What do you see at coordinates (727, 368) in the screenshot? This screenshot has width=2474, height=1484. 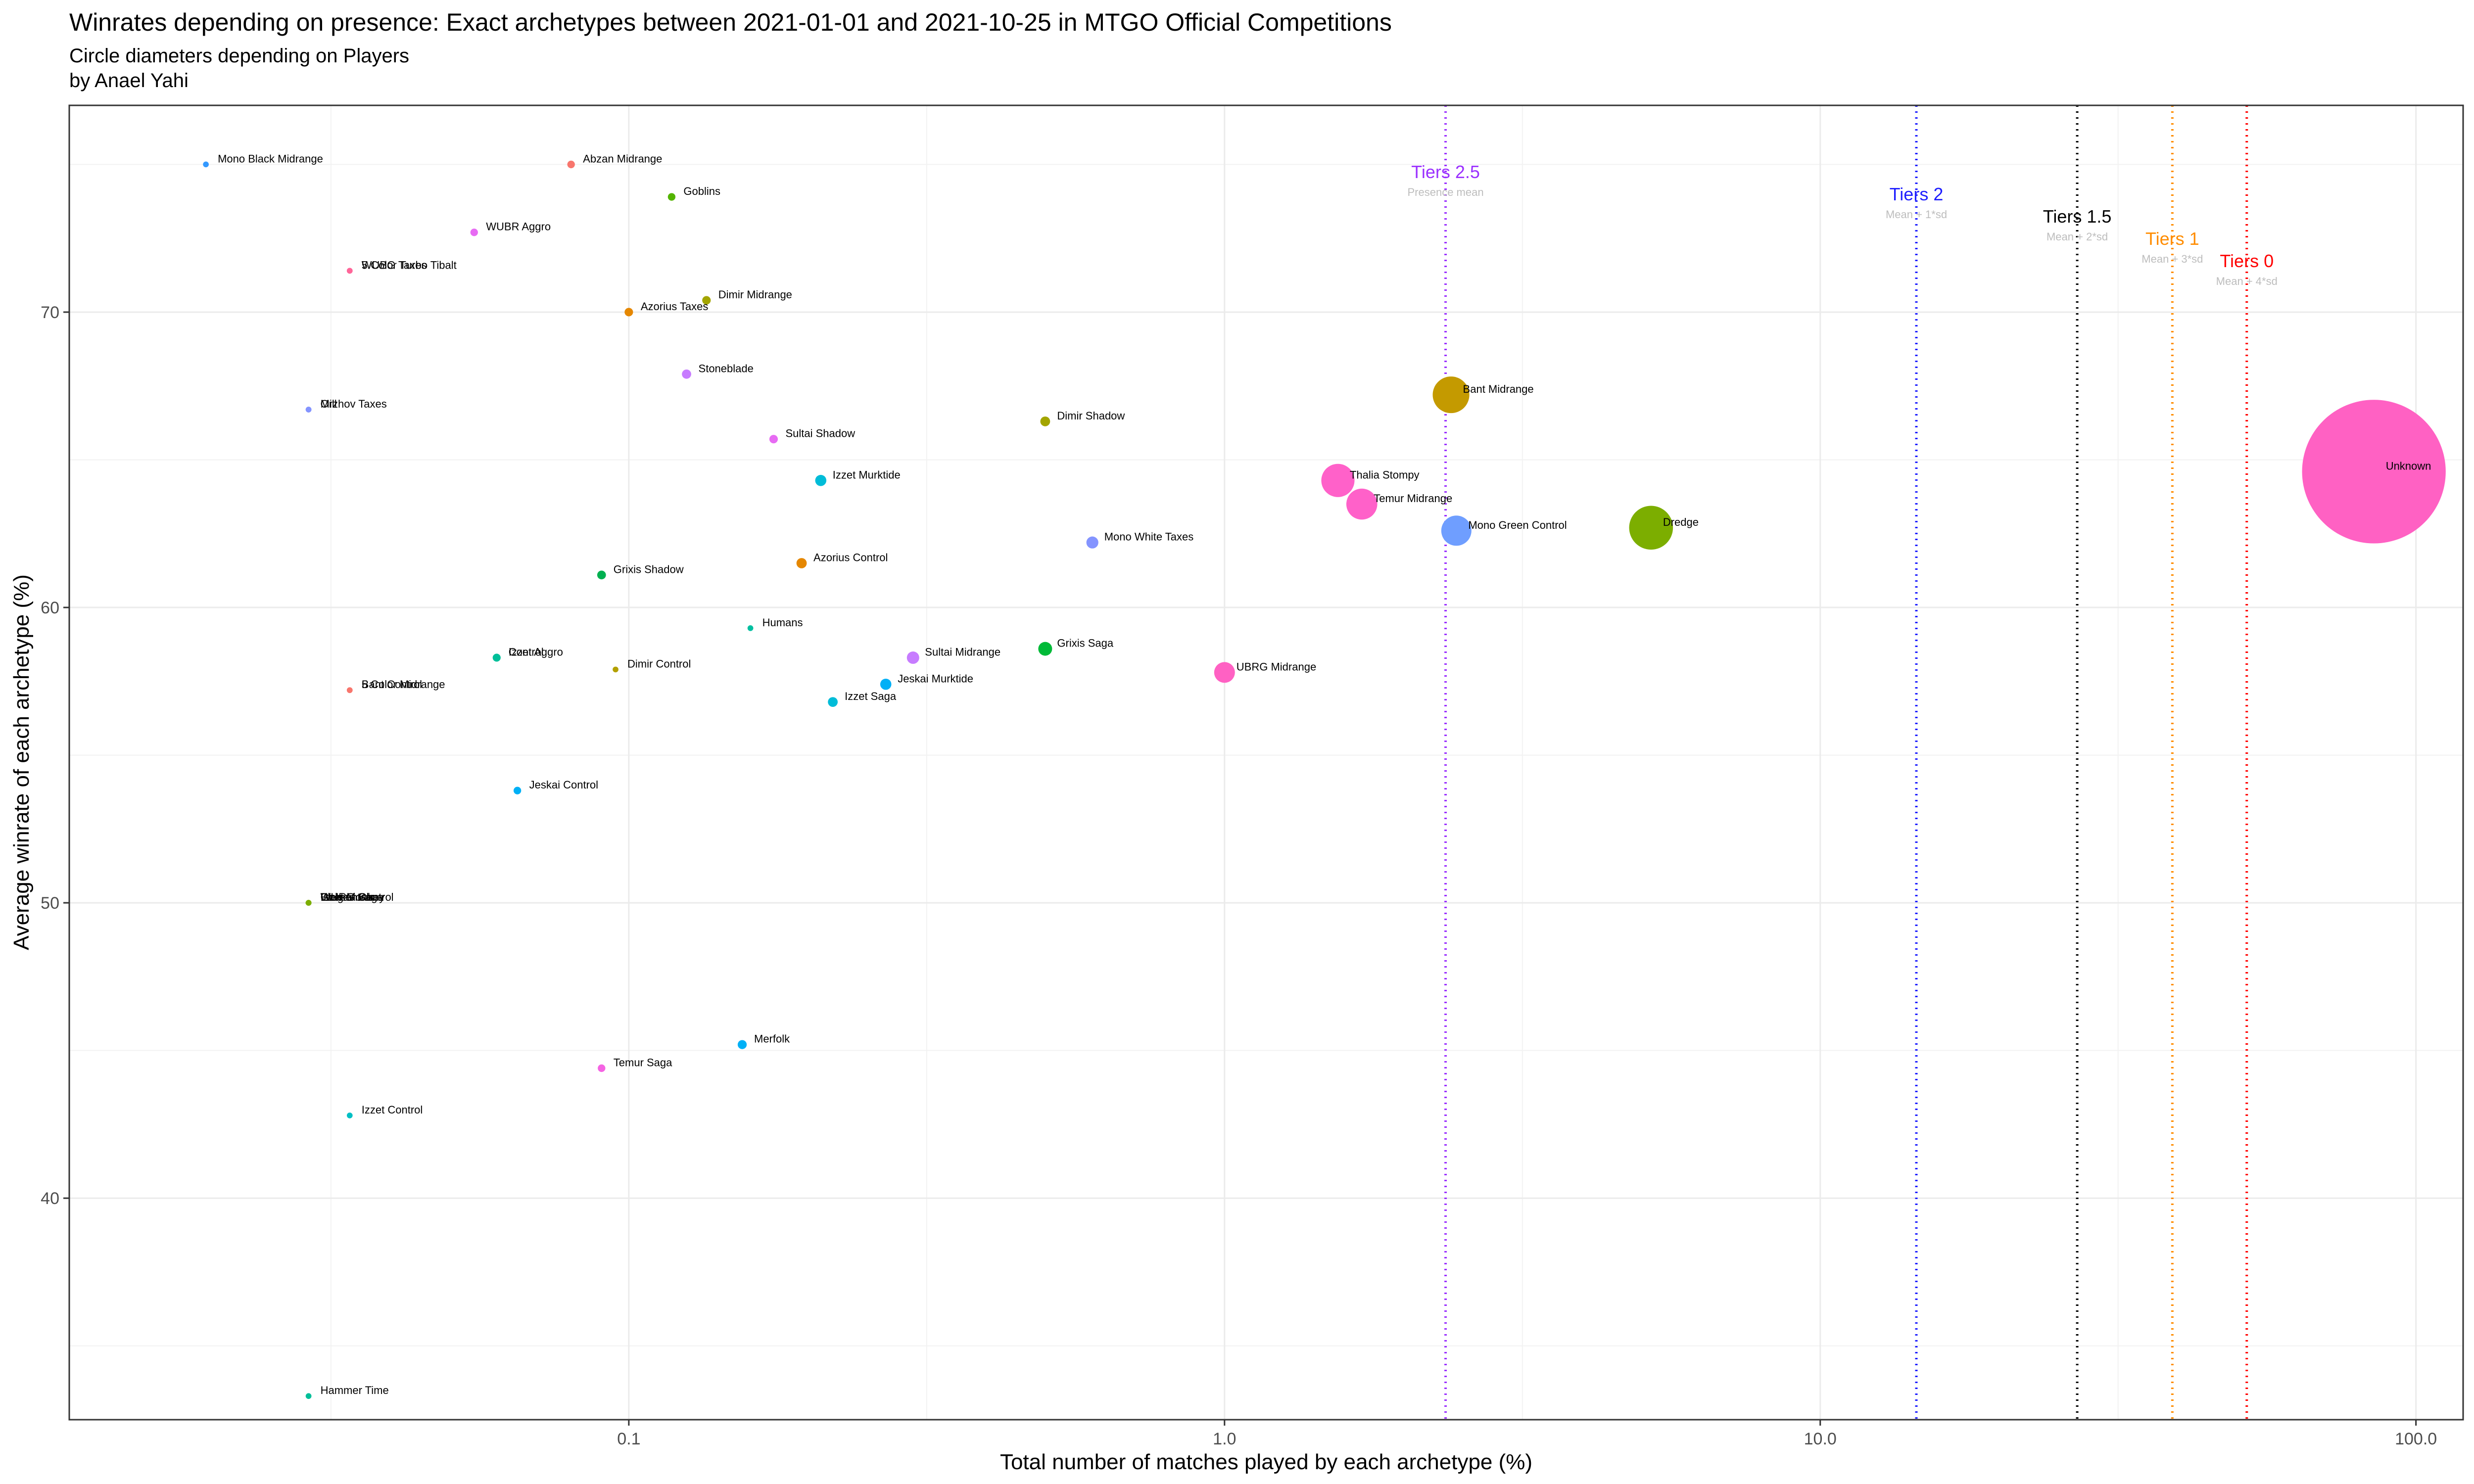 I see `point-label: Stoneblade` at bounding box center [727, 368].